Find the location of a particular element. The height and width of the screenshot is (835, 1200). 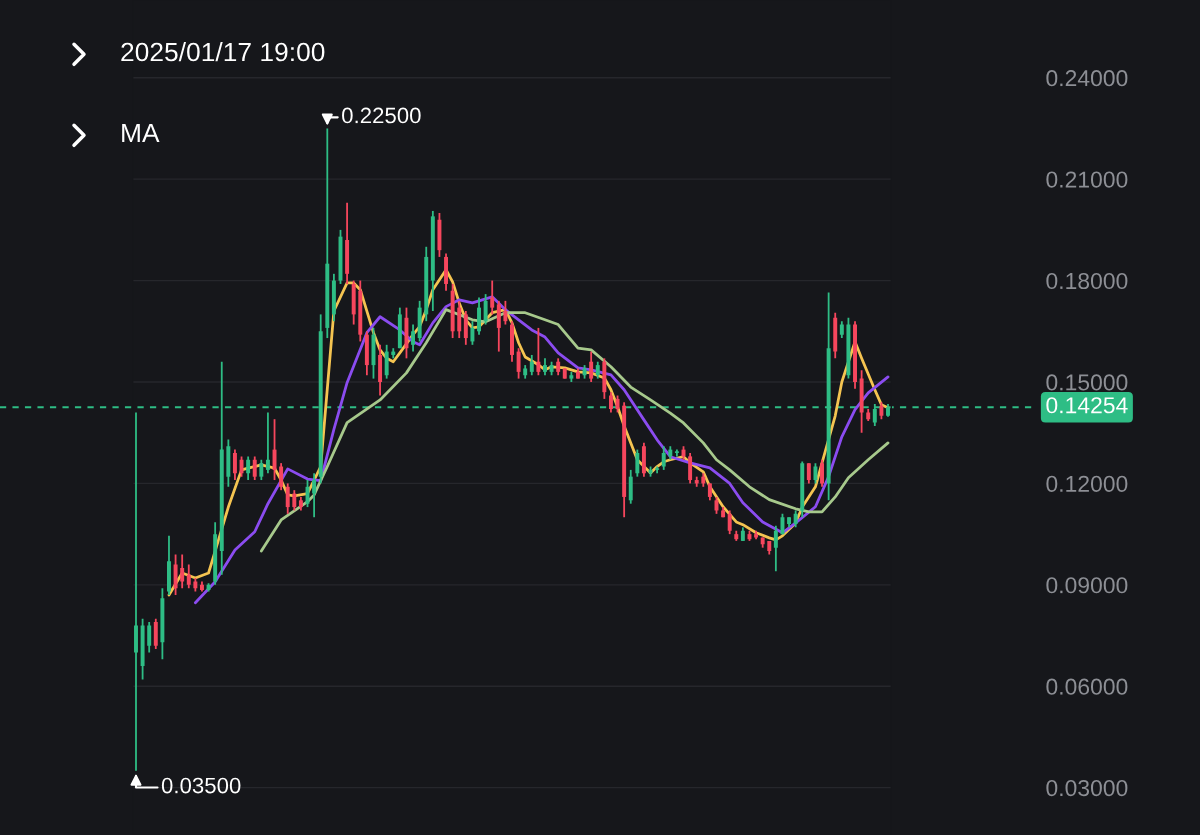

ref-line-label: 0.14254 is located at coordinates (1087, 405).